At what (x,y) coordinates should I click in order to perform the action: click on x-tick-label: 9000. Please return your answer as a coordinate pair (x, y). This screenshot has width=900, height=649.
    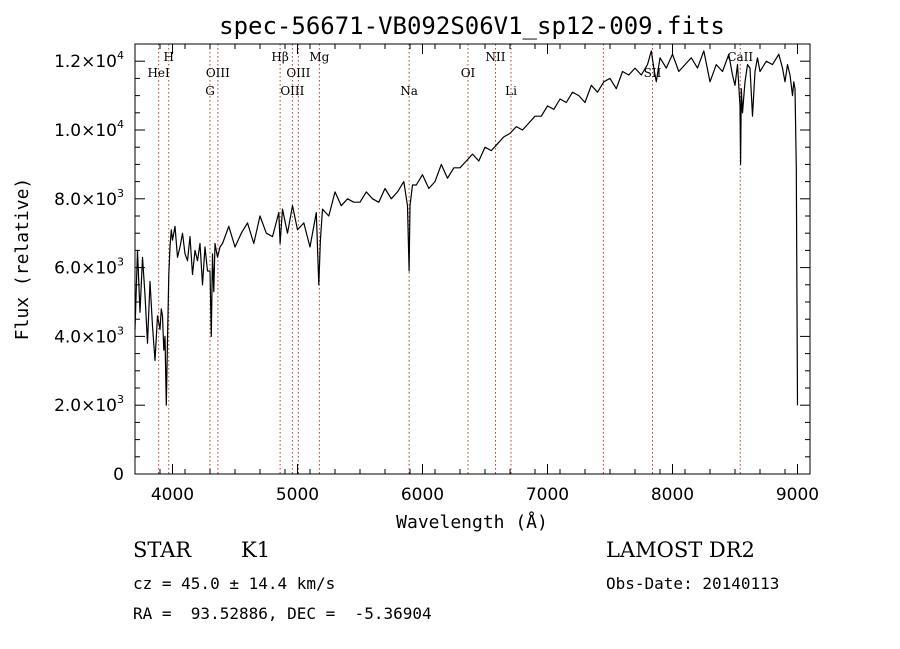
    Looking at the image, I should click on (797, 495).